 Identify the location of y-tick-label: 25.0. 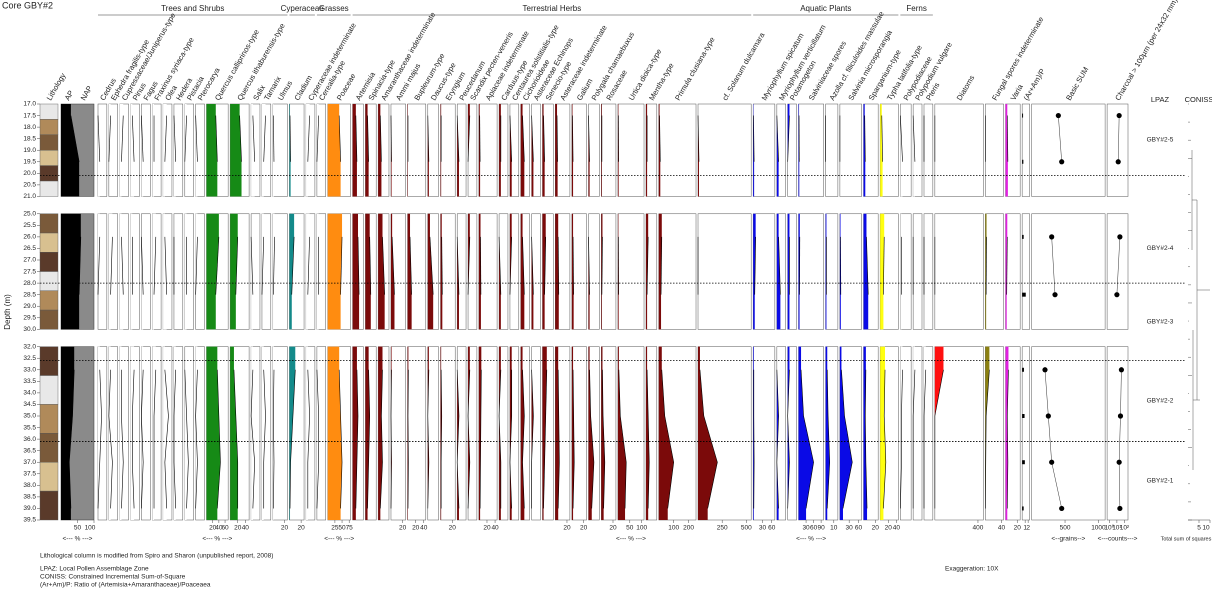
(29, 213).